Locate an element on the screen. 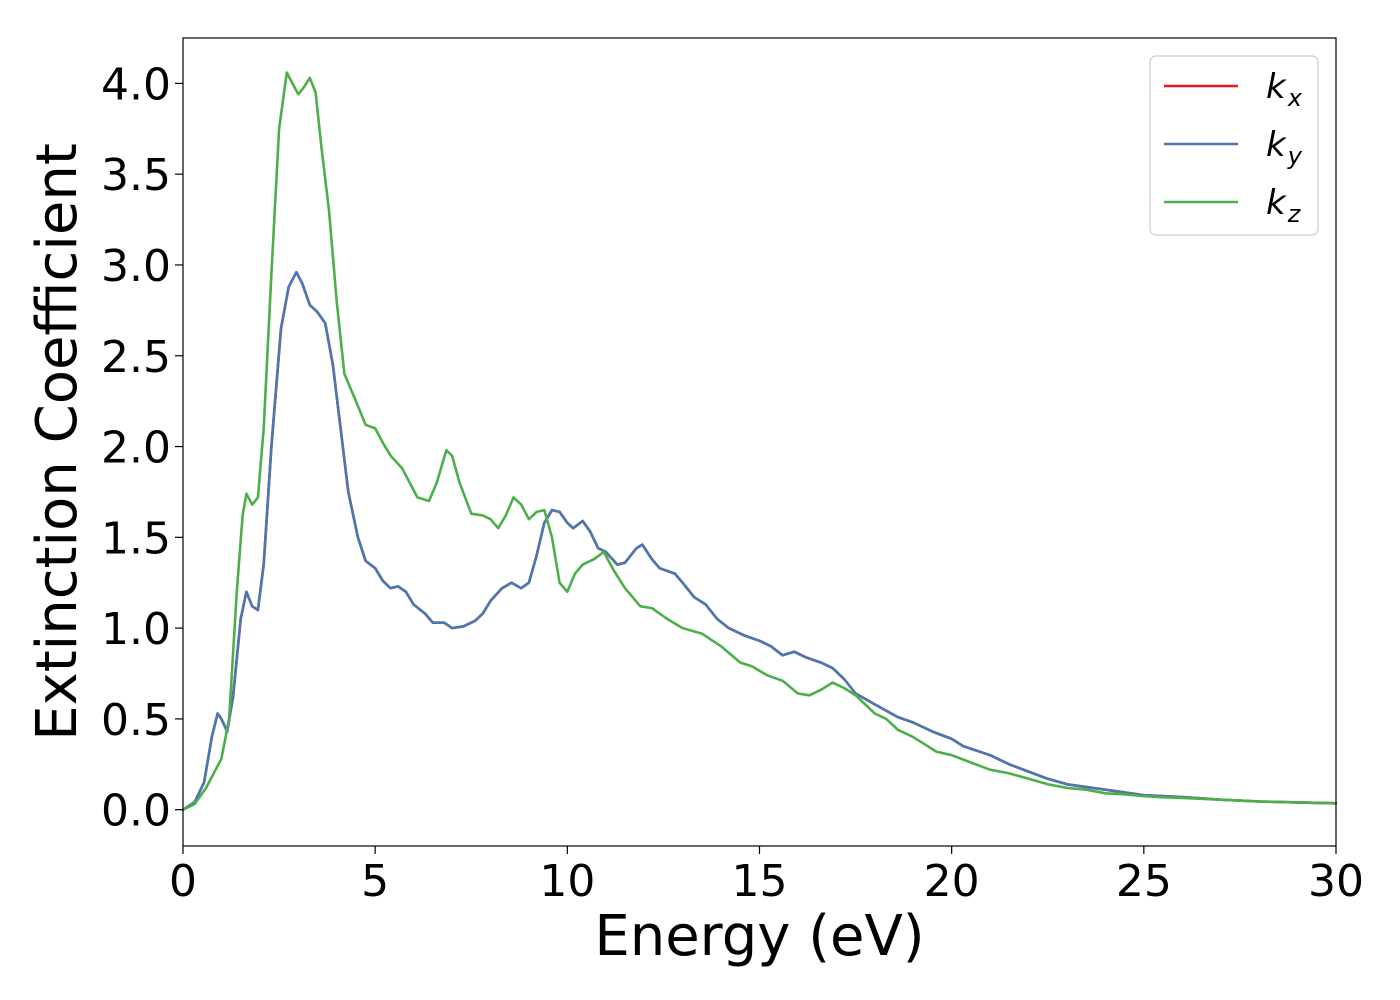  legend-items: kx ky kz is located at coordinates (1233, 147).